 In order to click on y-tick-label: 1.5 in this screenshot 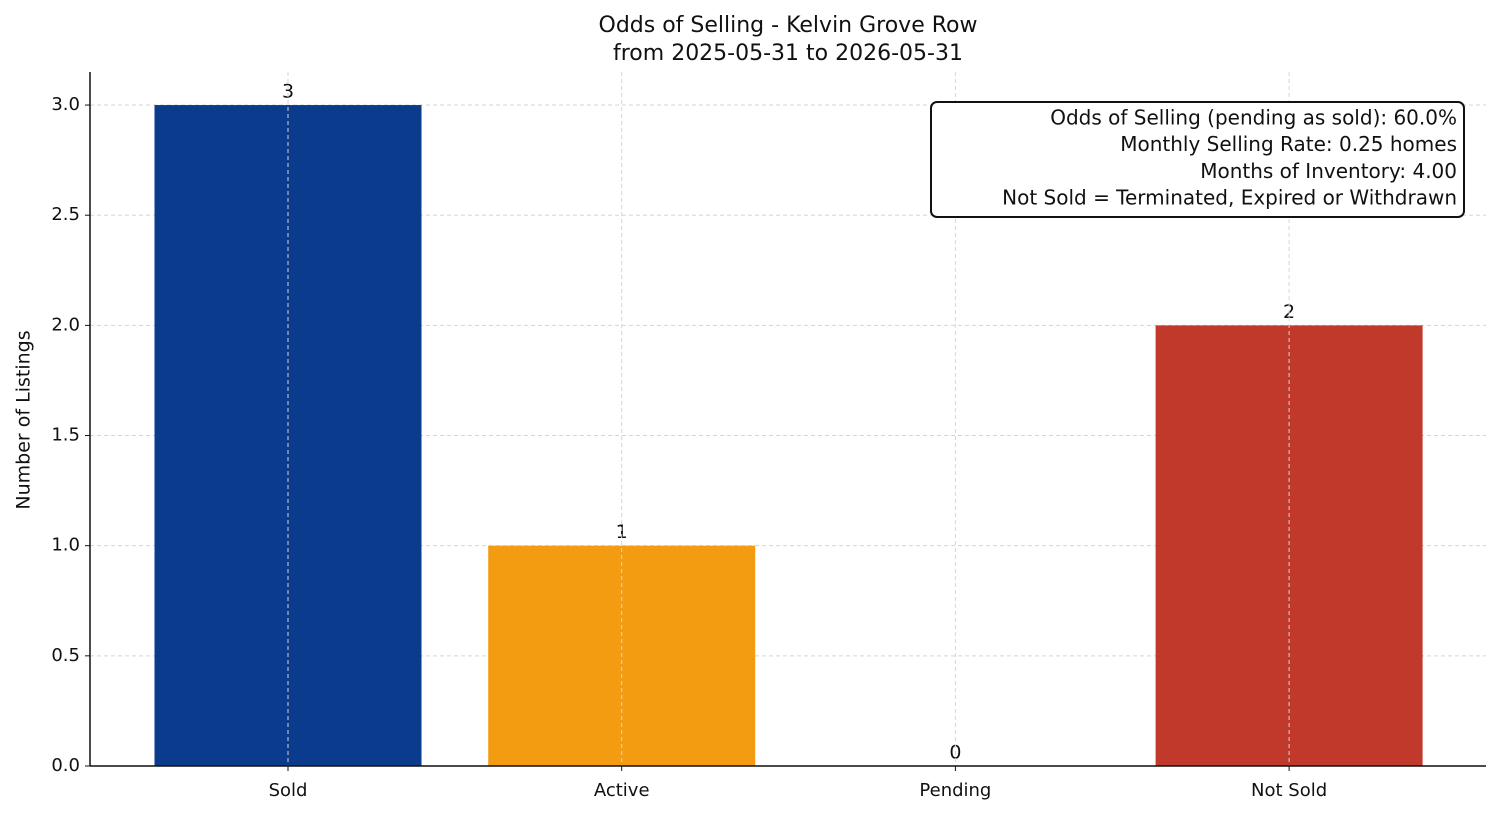, I will do `click(65, 435)`.